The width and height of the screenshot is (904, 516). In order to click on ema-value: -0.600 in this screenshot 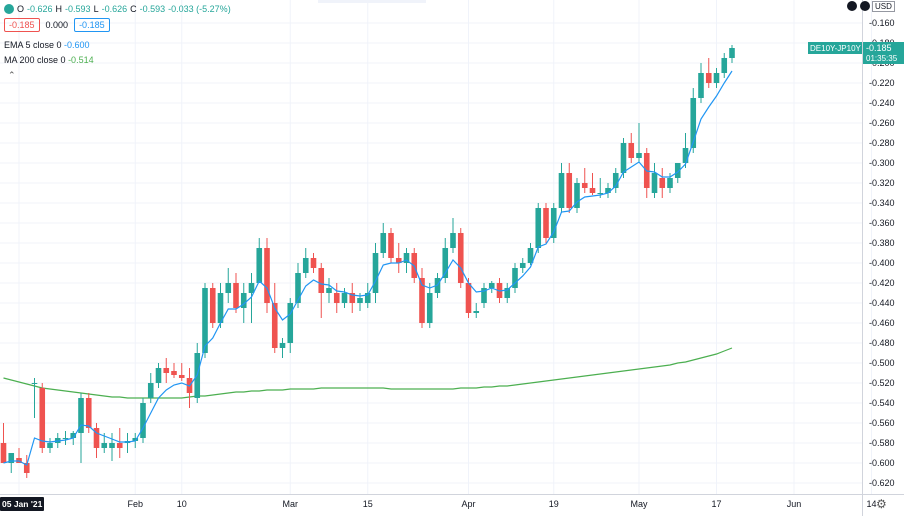, I will do `click(77, 45)`.